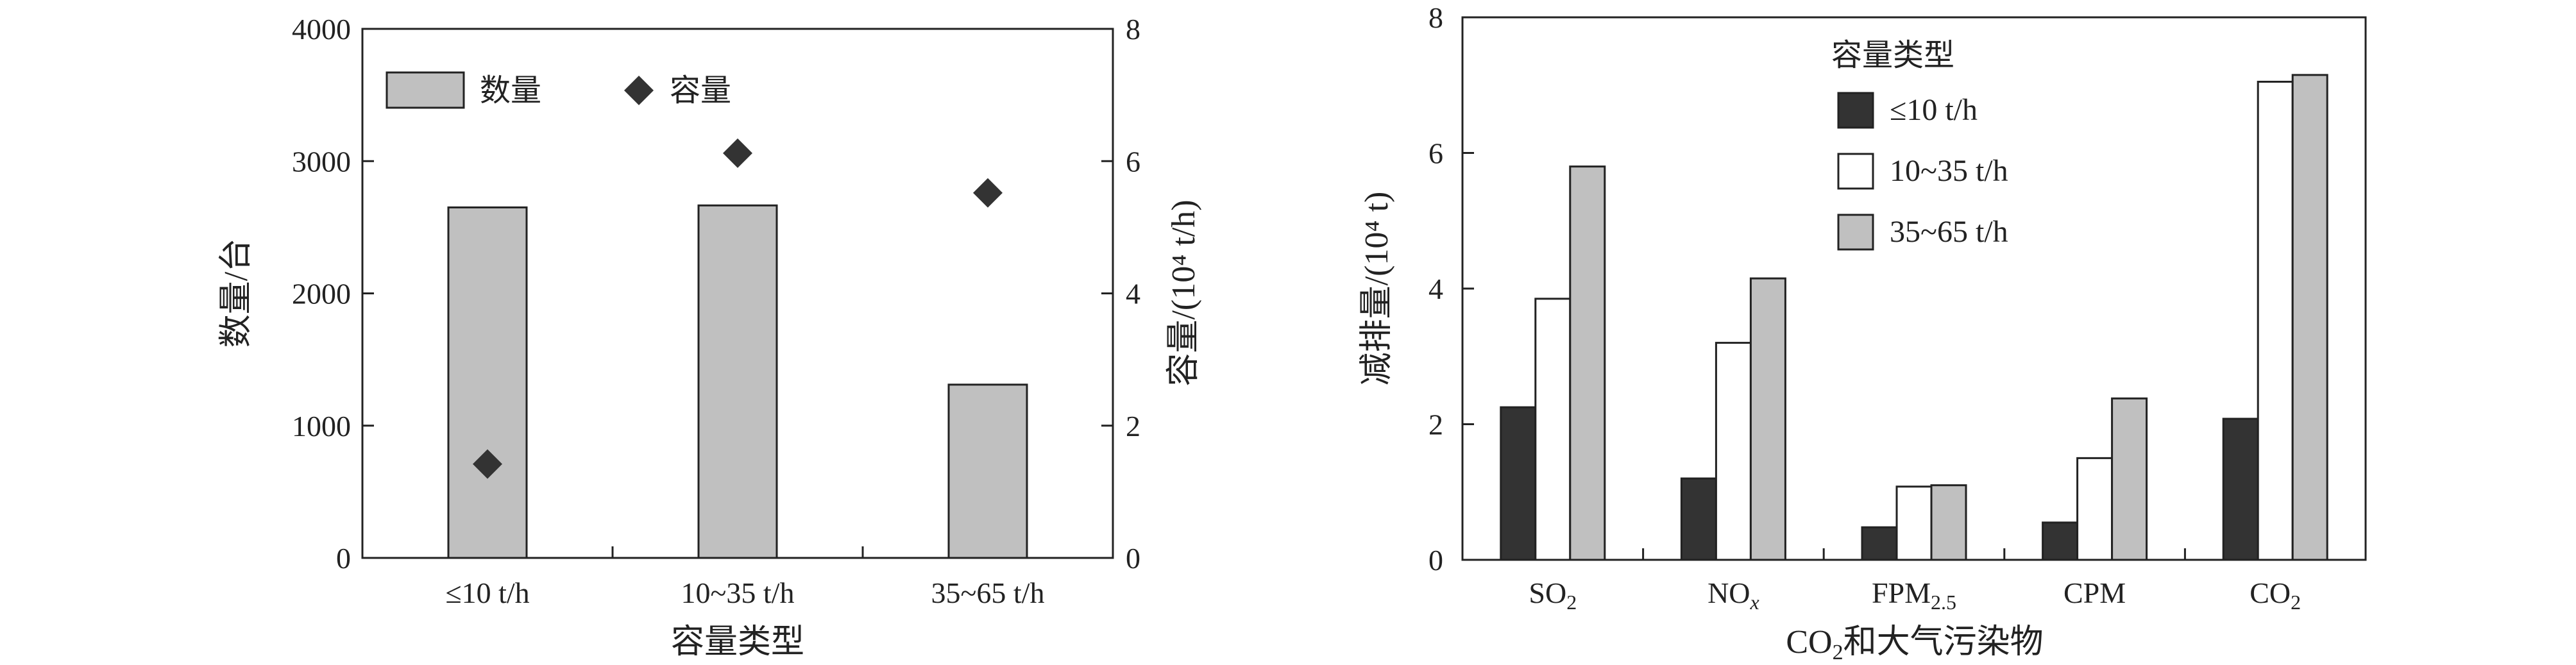  I want to click on chart1-left-axis: 0 1000 2000 3000 4000, so click(333, 294).